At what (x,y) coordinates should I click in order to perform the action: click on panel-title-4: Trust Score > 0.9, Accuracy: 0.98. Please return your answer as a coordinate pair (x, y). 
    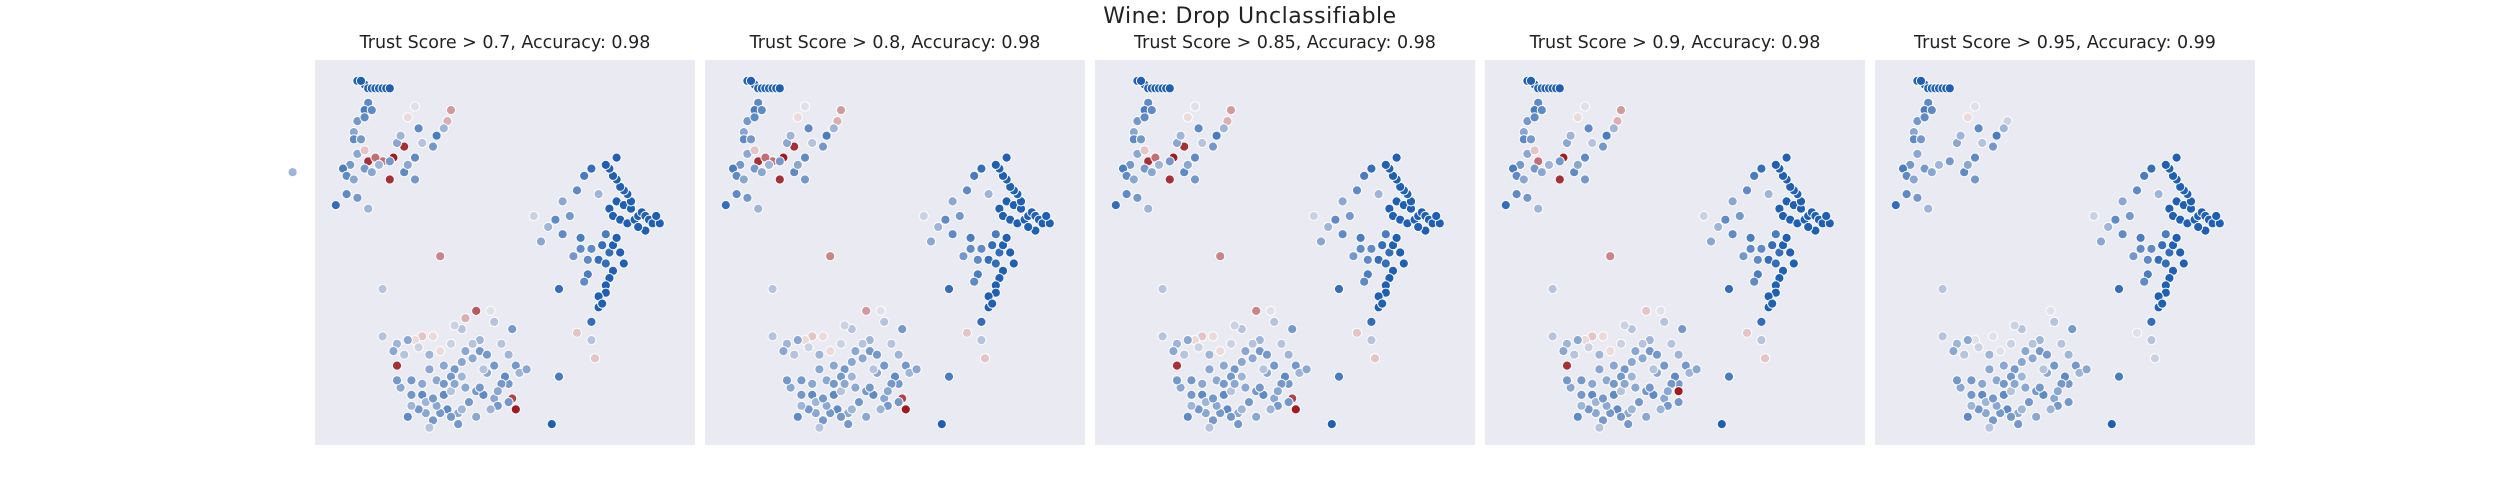
    Looking at the image, I should click on (1675, 43).